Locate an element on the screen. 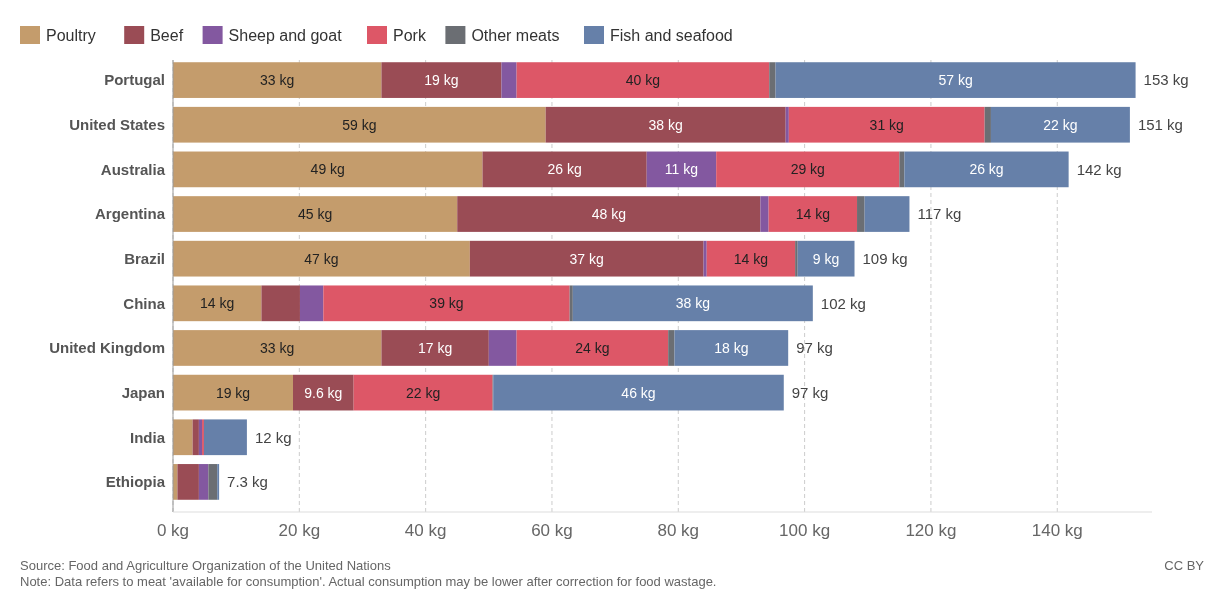  data-label: 29 kg is located at coordinates (807, 169).